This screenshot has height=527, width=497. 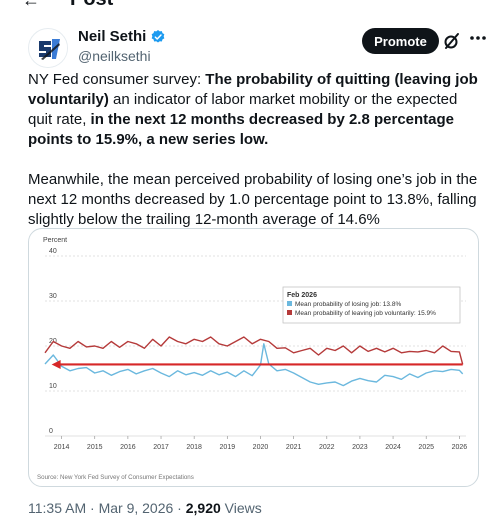 What do you see at coordinates (254, 350) in the screenshot?
I see `series-line-leaving-job` at bounding box center [254, 350].